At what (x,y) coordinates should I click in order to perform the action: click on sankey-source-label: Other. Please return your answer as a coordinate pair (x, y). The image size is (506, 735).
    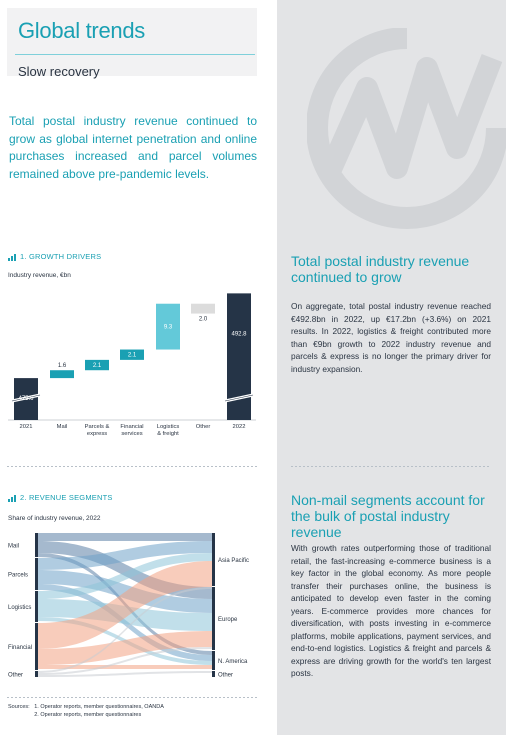
    Looking at the image, I should click on (15, 676).